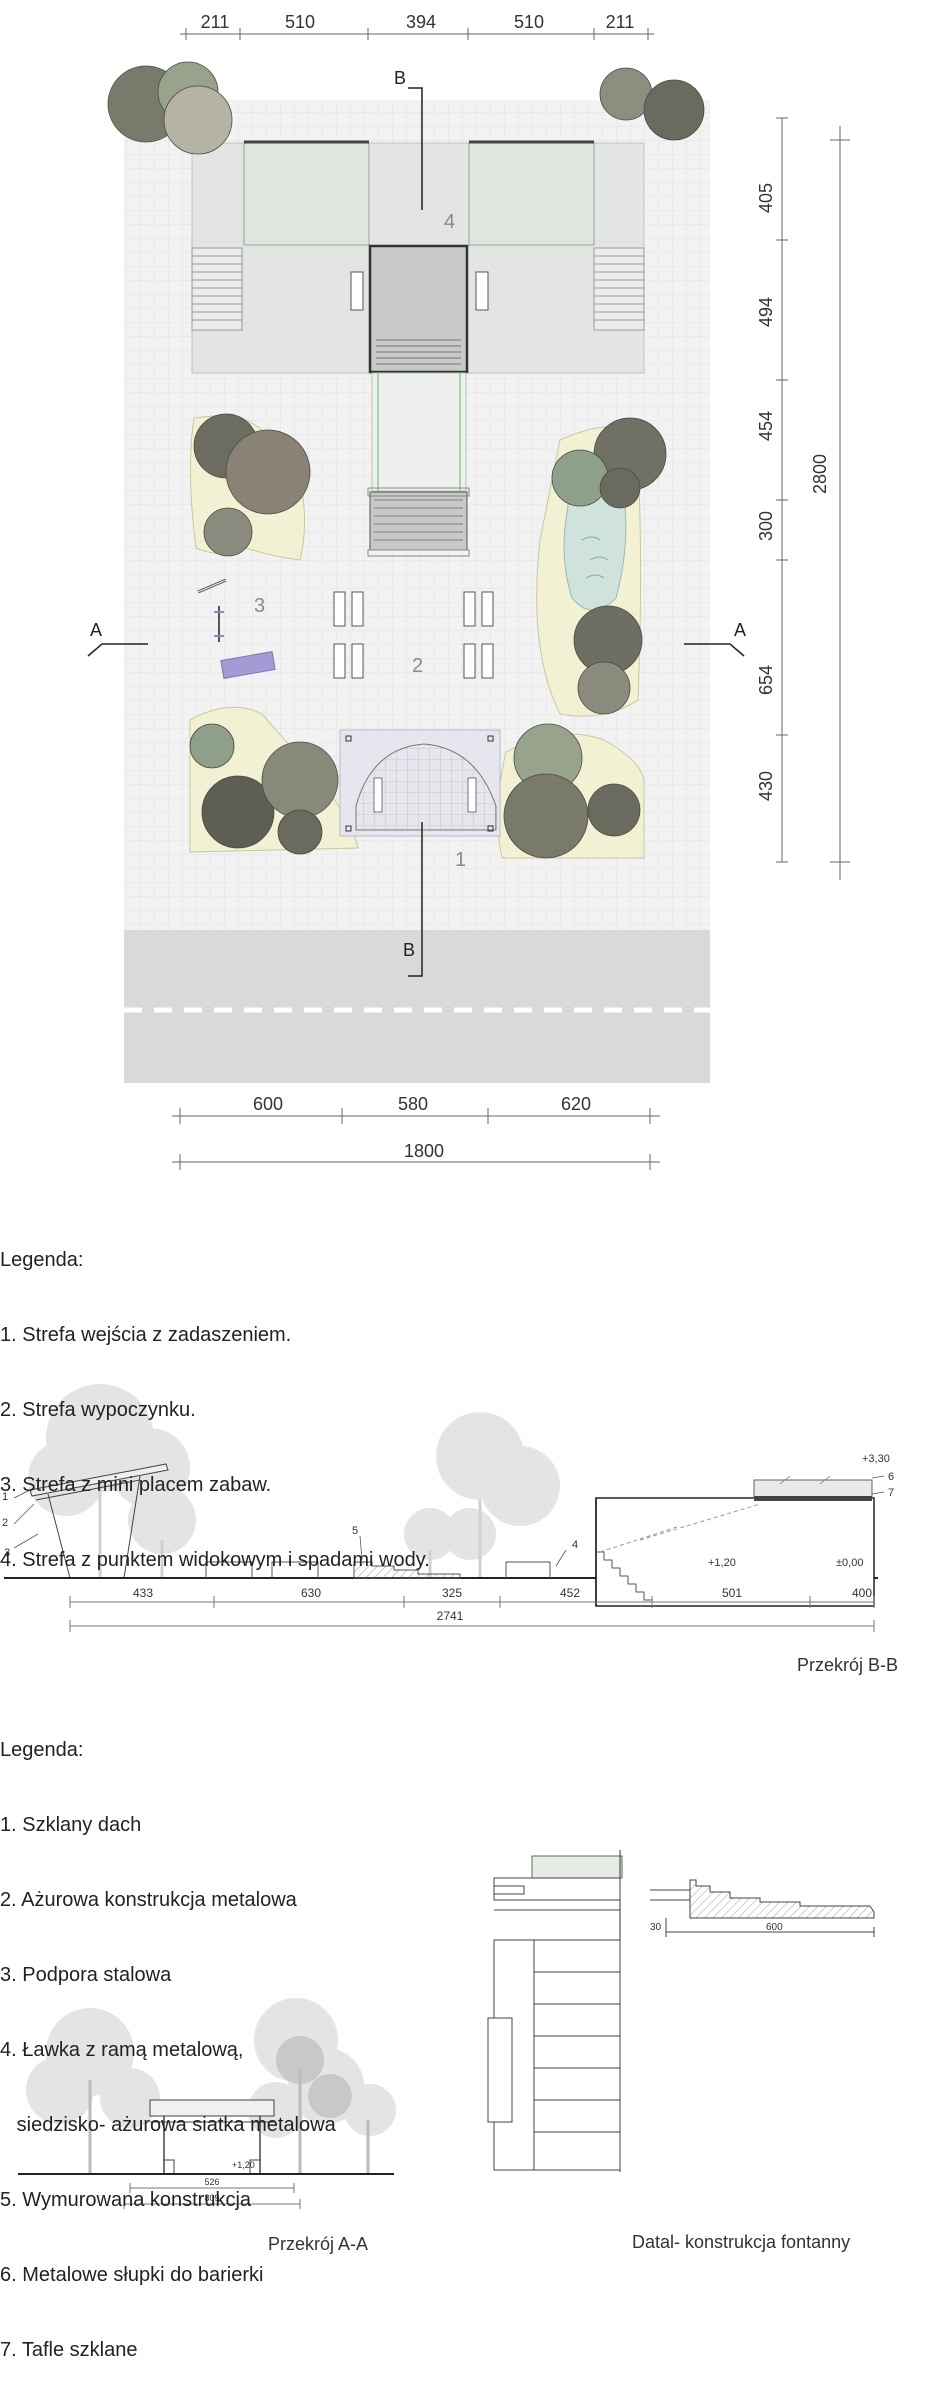 This screenshot has width=933, height=2388. What do you see at coordinates (416, 1139) in the screenshot?
I see `bottom-dimension-chain` at bounding box center [416, 1139].